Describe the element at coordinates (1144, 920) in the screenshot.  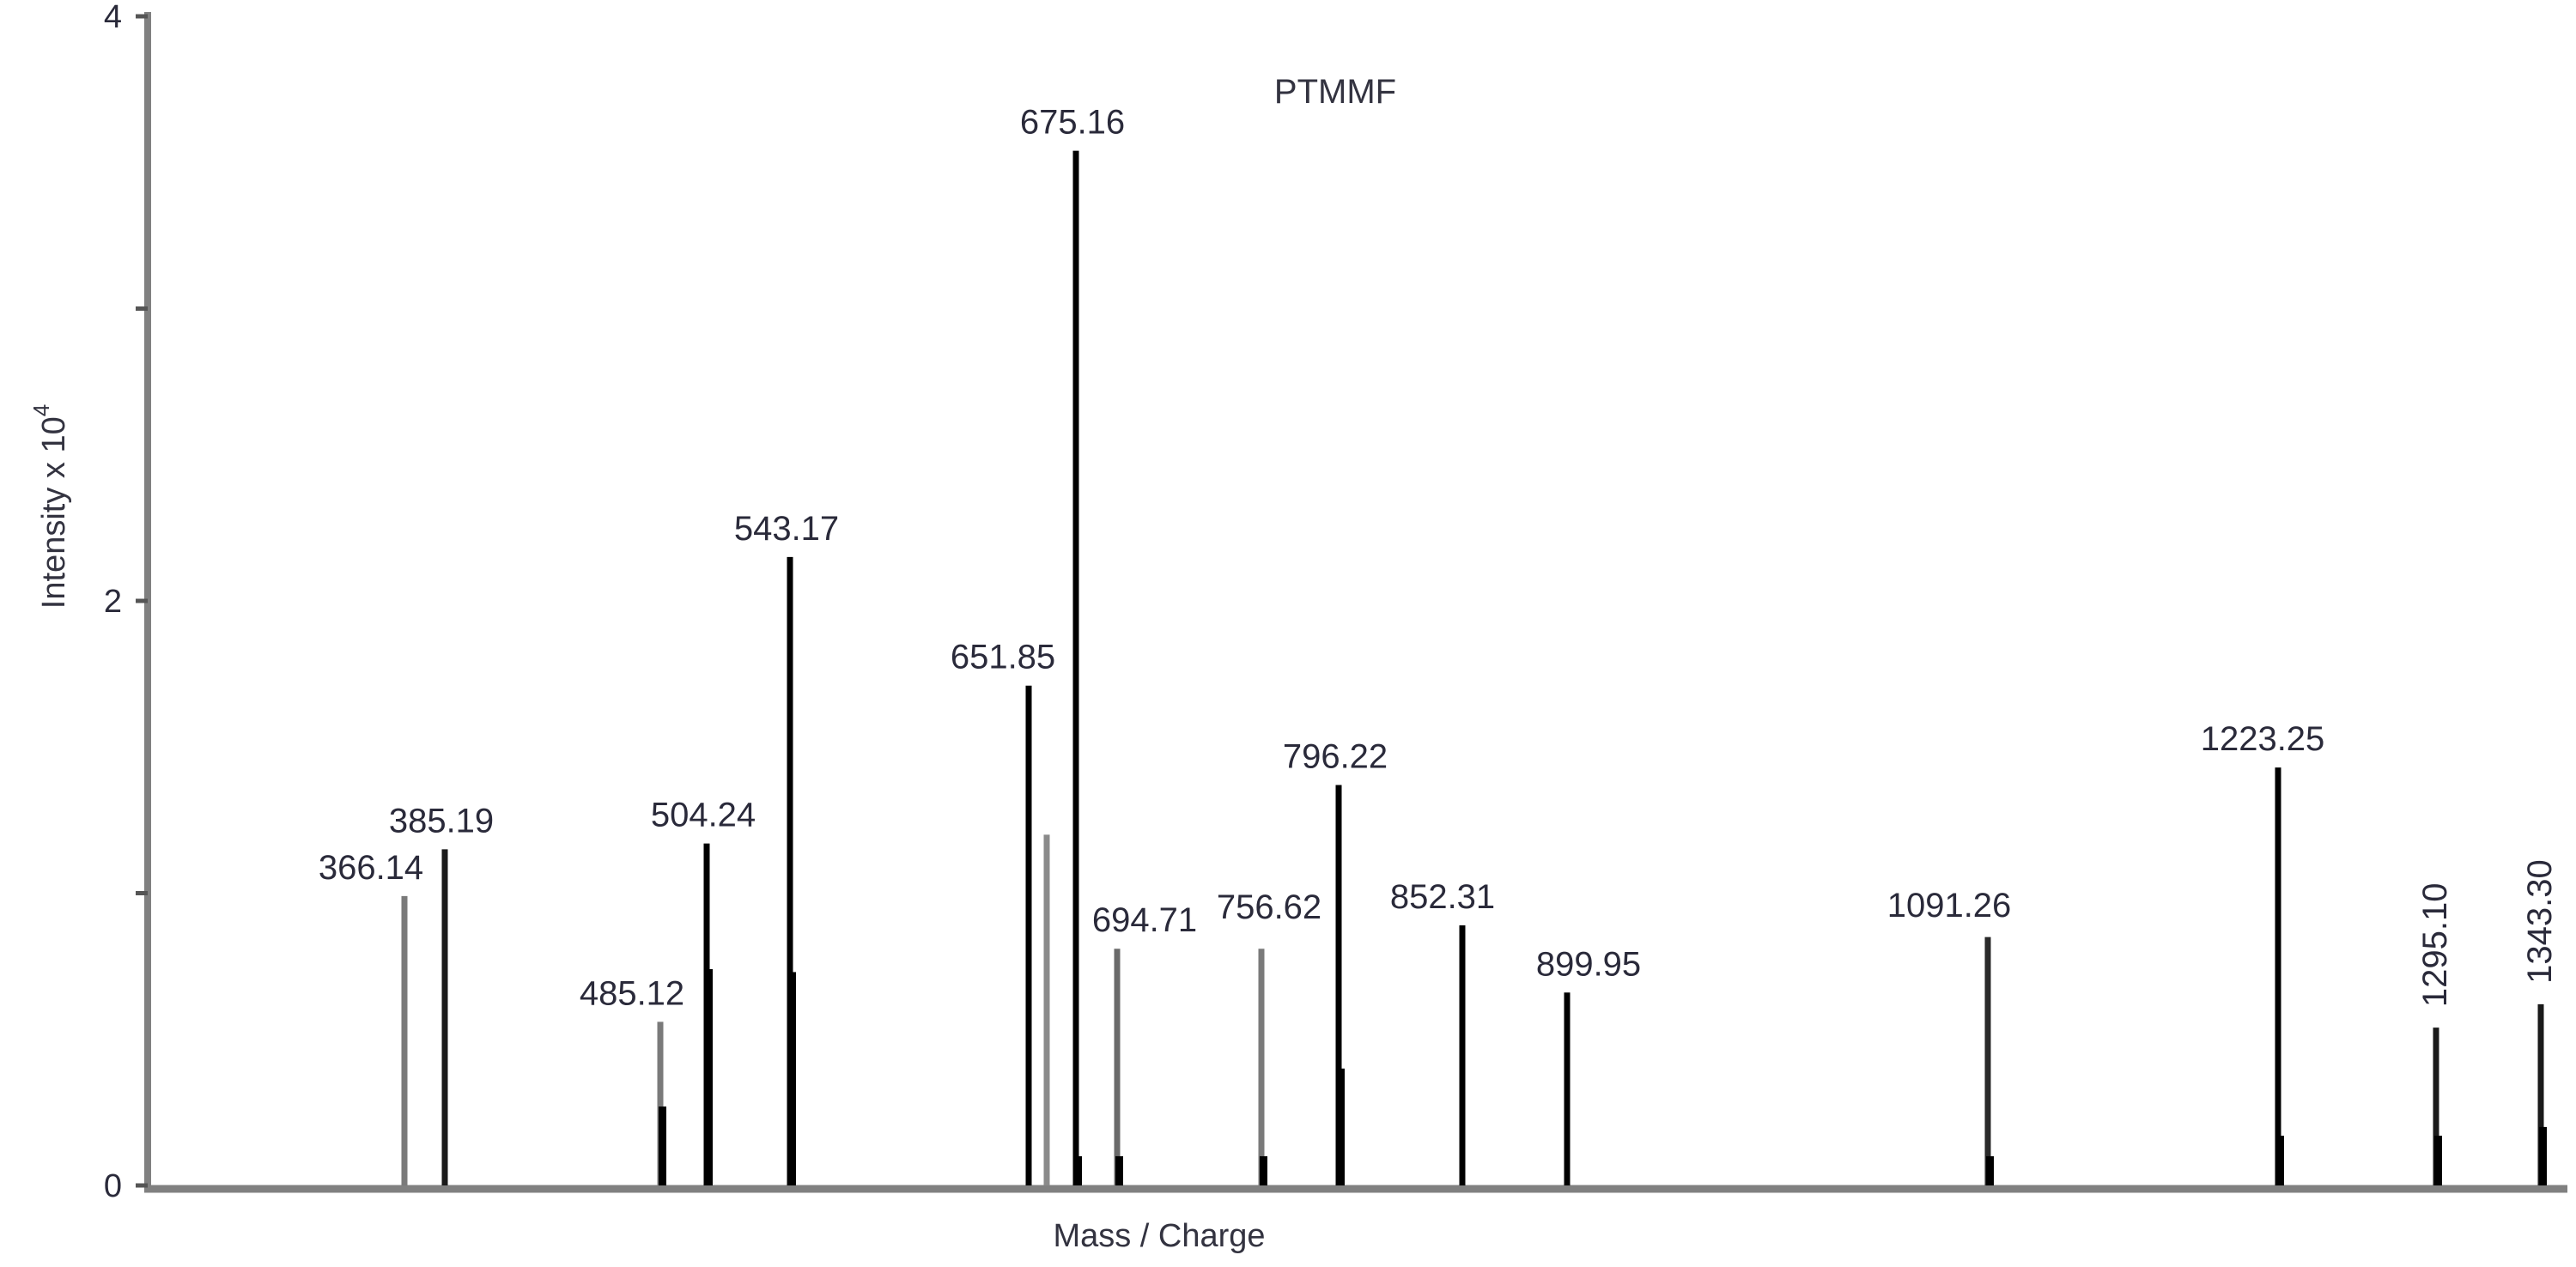
I see `peak-label: 694.71` at that location.